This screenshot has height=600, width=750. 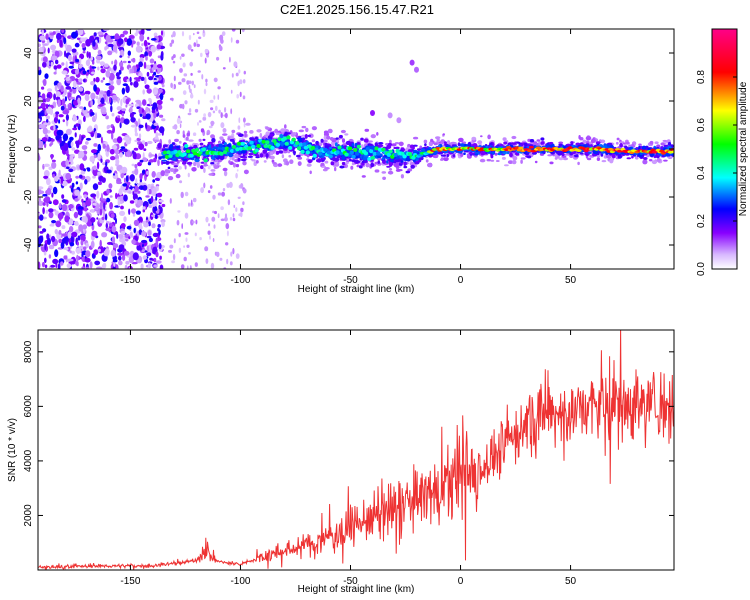 What do you see at coordinates (701, 221) in the screenshot?
I see `colorbar-tick-label: 0.2` at bounding box center [701, 221].